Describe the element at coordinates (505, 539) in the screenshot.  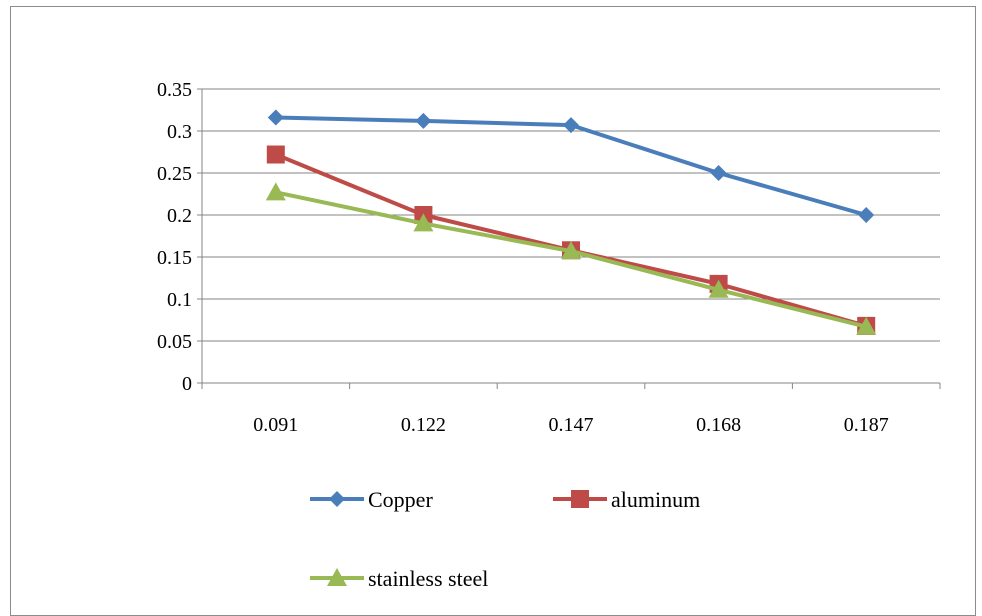
I see `legend: Copper aluminum stainless steel` at that location.